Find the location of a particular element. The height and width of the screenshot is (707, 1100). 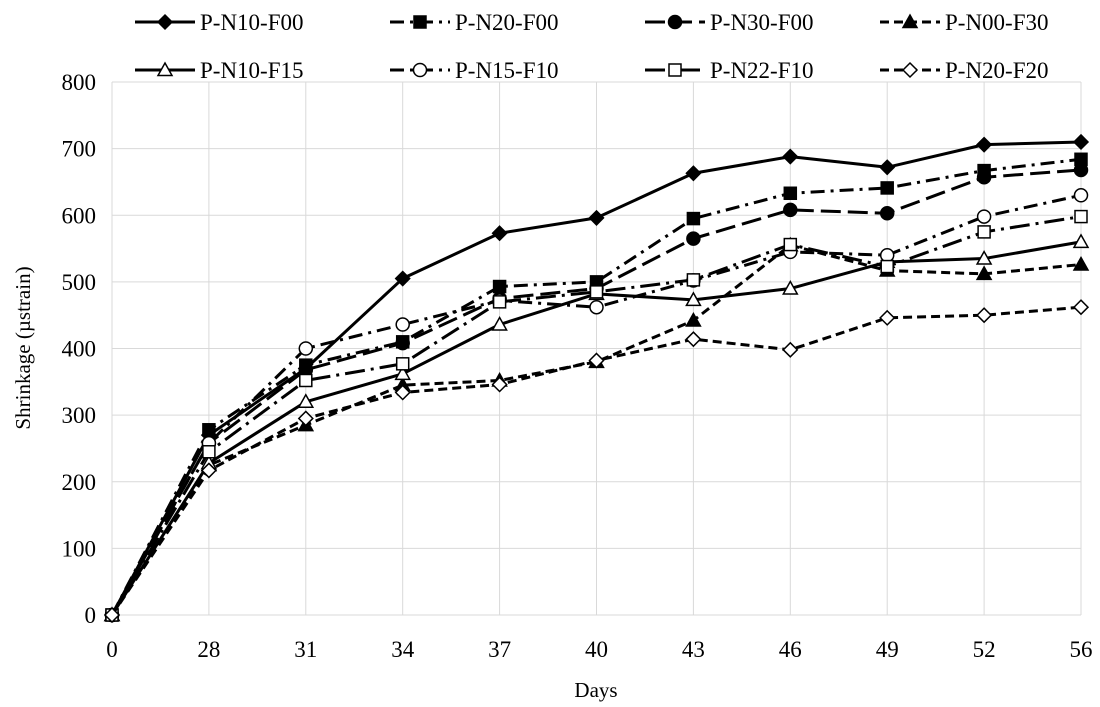

legend-label: P-N22-F10 is located at coordinates (762, 70).